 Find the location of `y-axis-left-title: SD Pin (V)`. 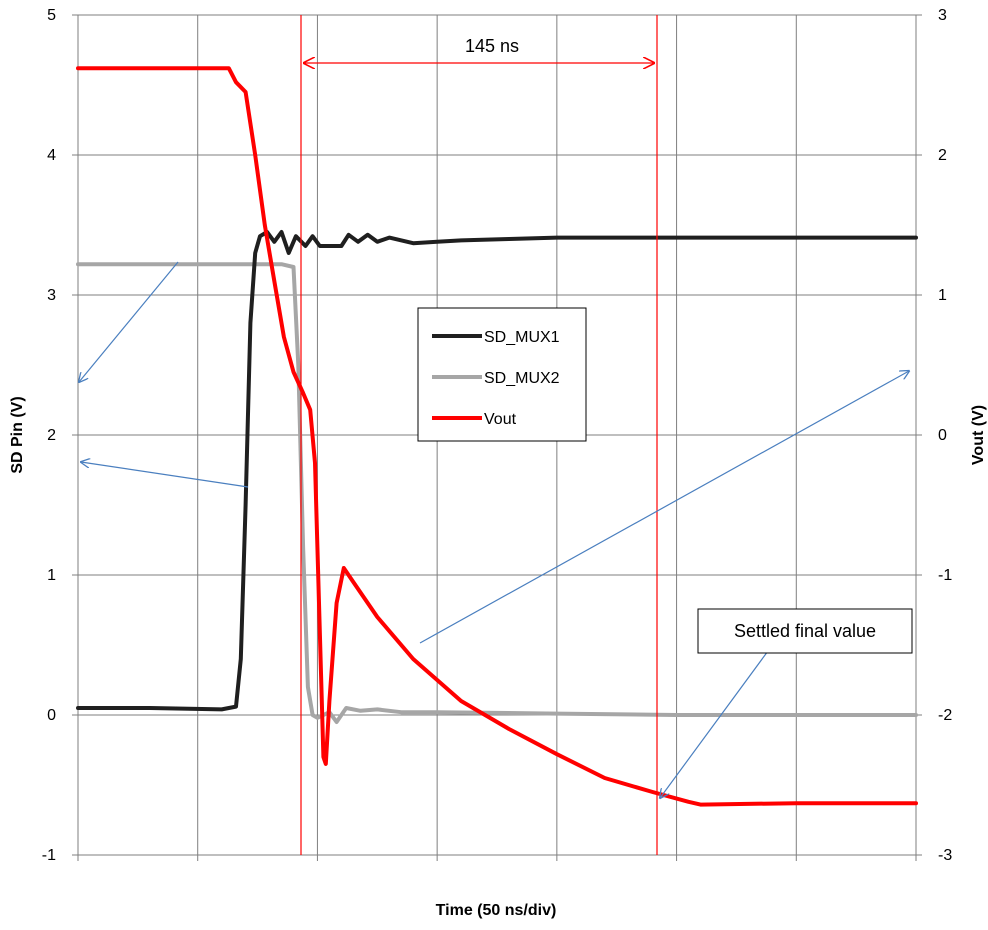

y-axis-left-title: SD Pin (V) is located at coordinates (17, 434).